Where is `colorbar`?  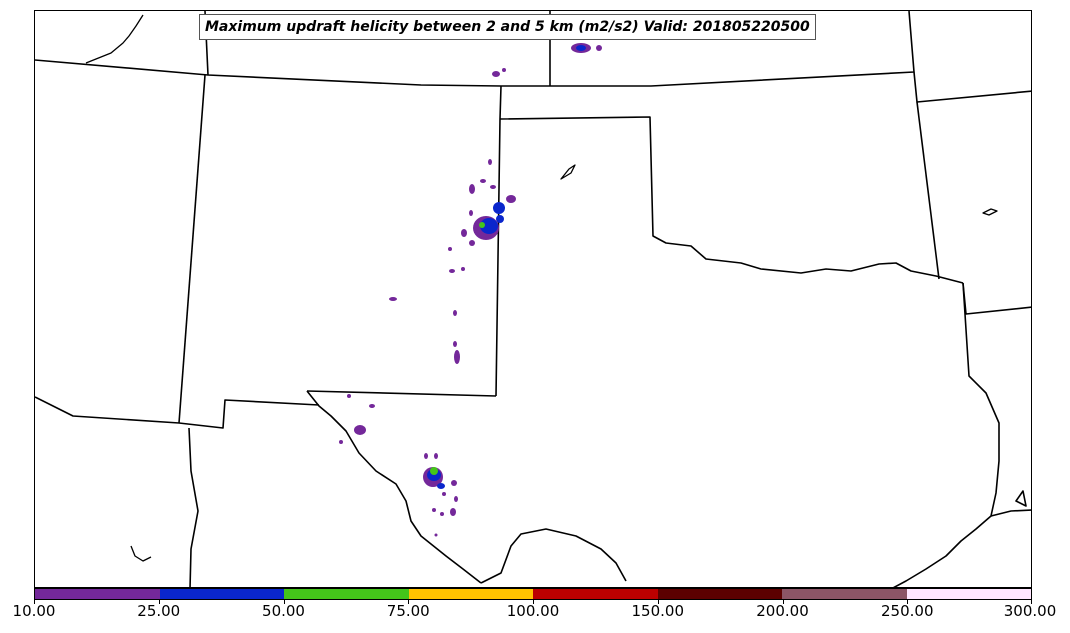 colorbar is located at coordinates (533, 594).